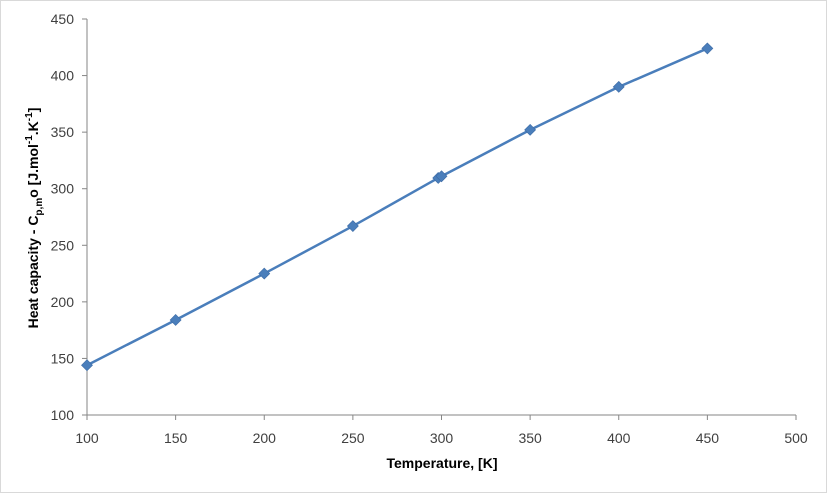 Image resolution: width=827 pixels, height=493 pixels. I want to click on y-tick-label: 300, so click(63, 189).